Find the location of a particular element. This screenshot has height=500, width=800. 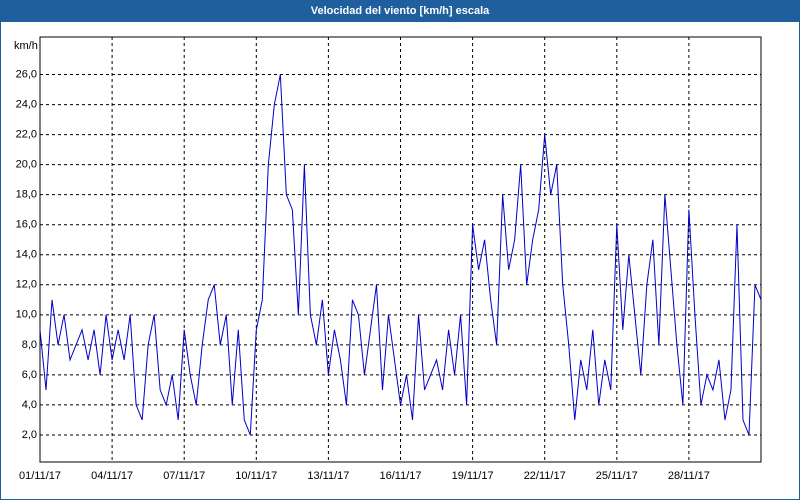

y-tick-label: 16,0 is located at coordinates (26, 225).